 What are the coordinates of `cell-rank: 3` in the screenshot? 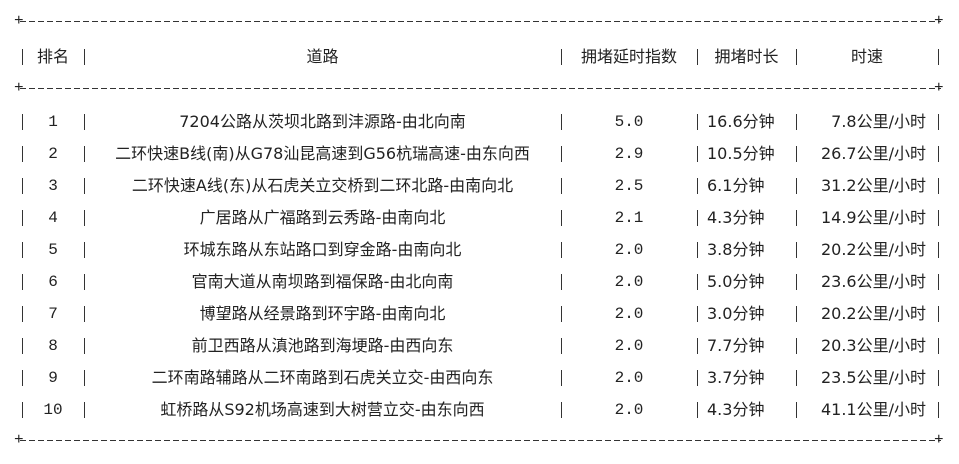 It's located at (53, 186).